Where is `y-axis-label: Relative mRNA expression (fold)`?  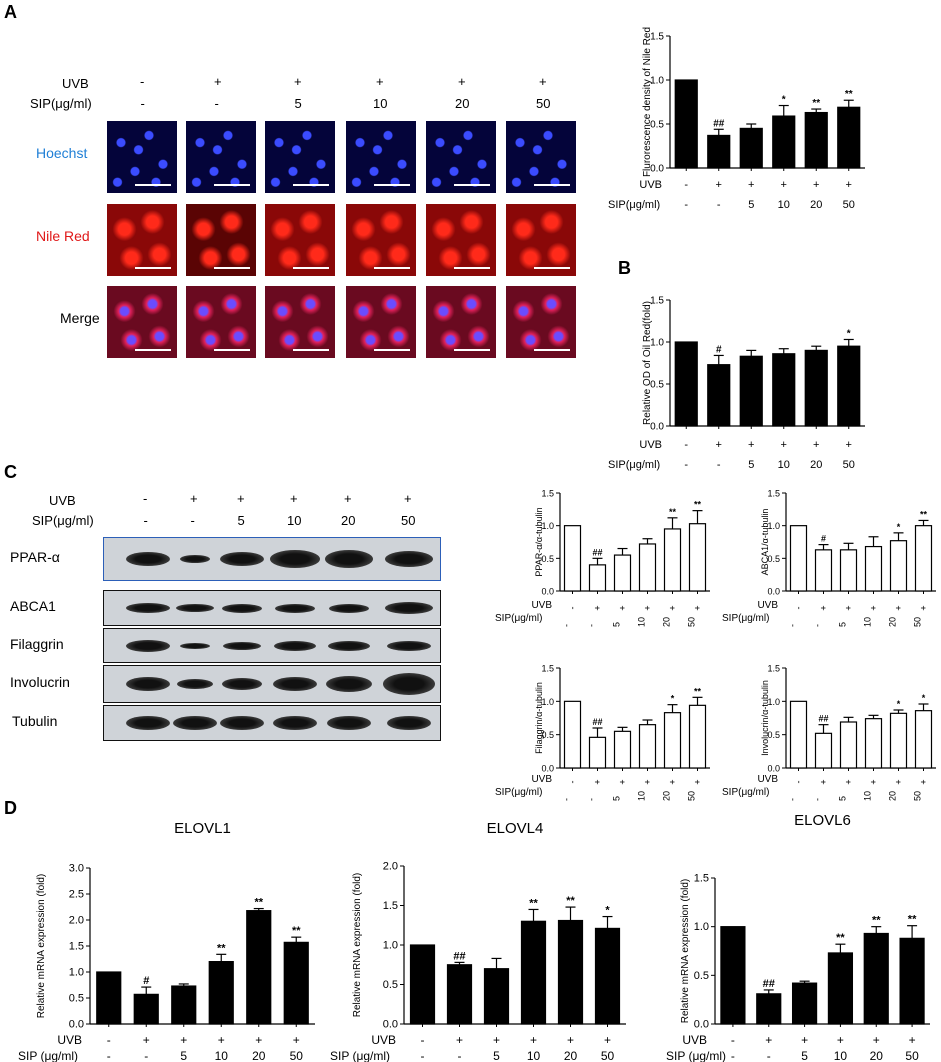
y-axis-label: Relative mRNA expression (fold) is located at coordinates (685, 951).